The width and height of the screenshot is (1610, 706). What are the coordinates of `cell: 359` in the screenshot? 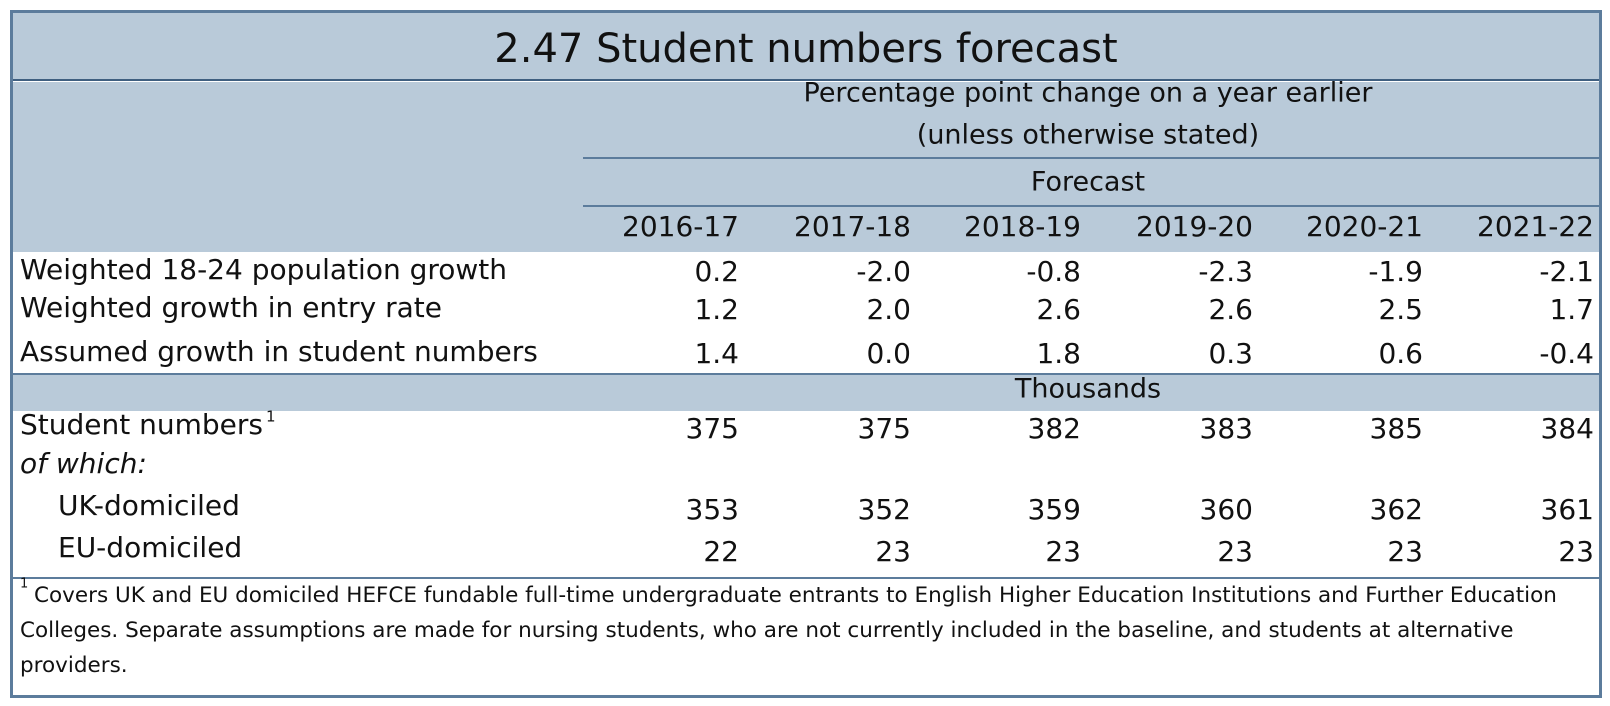 It's located at (1054, 509).